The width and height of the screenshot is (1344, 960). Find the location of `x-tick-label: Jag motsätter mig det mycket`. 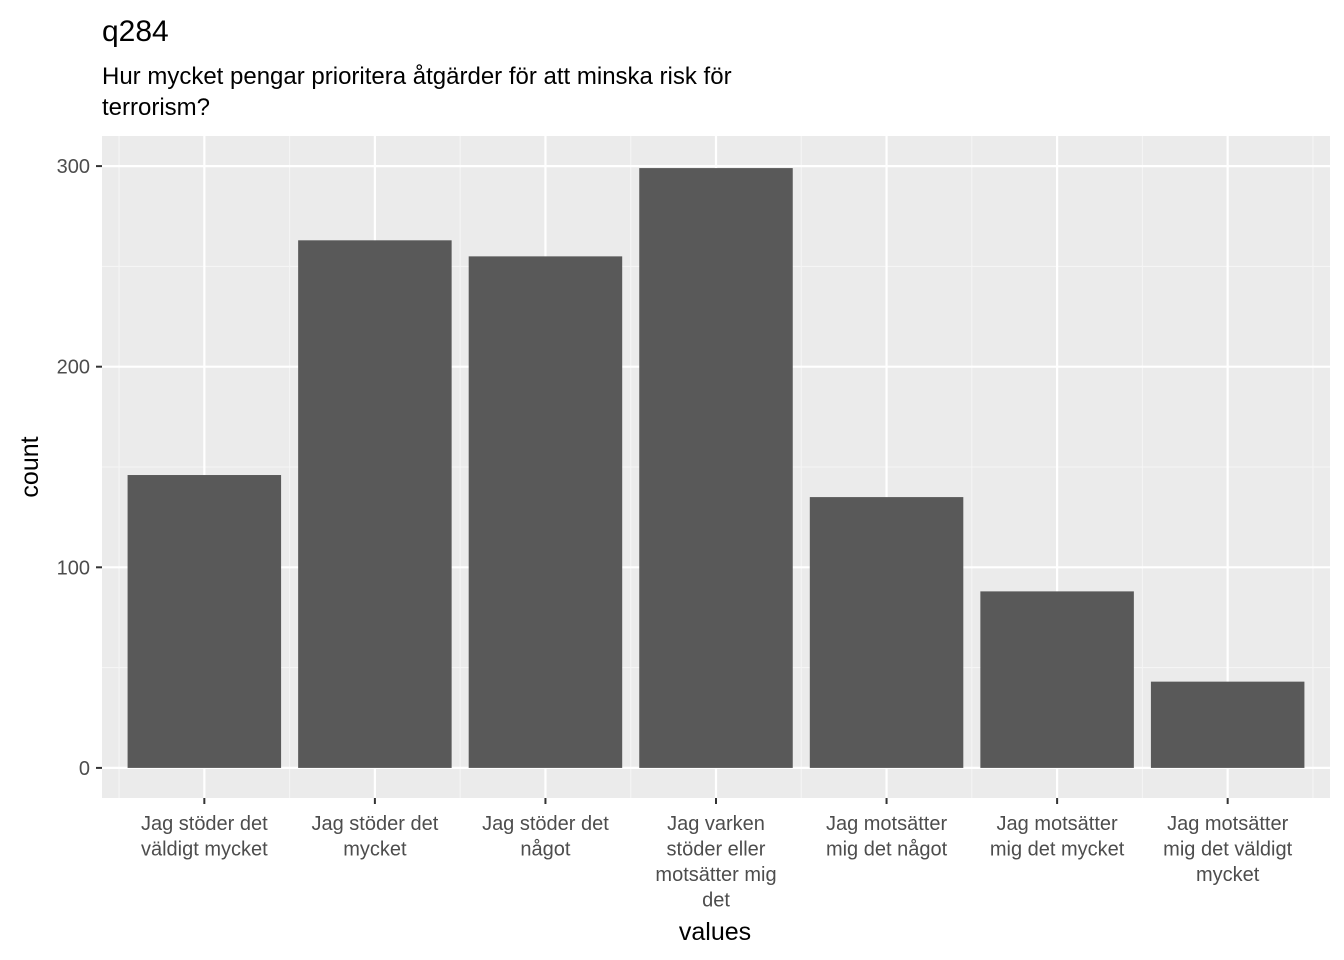

x-tick-label: Jag motsätter mig det mycket is located at coordinates (1057, 837).